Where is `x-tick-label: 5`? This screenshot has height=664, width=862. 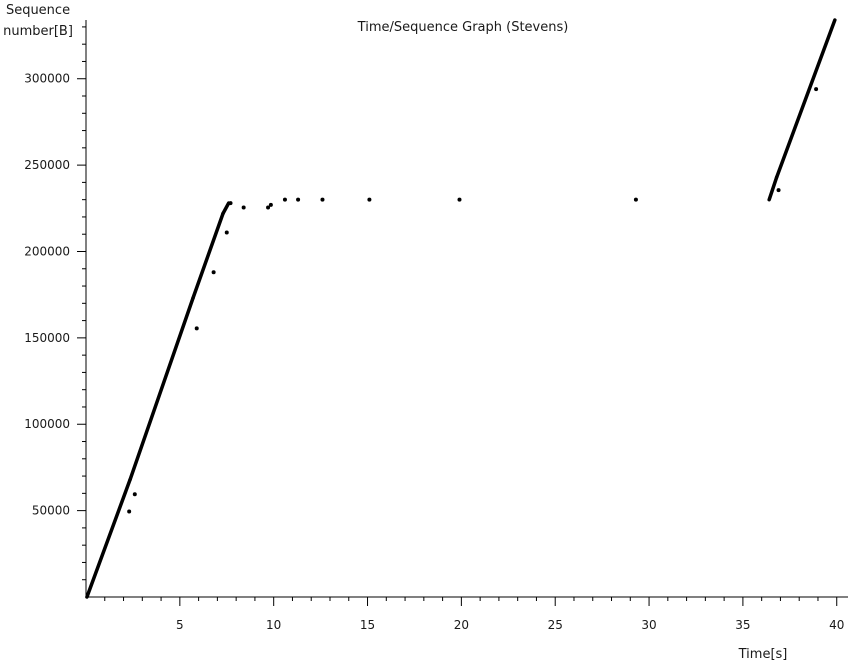
x-tick-label: 5 is located at coordinates (180, 625).